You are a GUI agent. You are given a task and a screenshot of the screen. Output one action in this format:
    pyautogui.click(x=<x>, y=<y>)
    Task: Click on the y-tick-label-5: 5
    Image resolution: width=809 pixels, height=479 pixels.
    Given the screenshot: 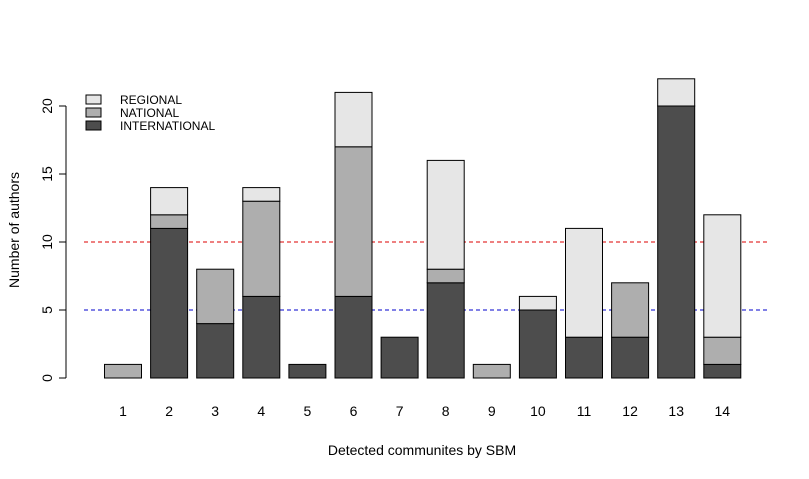 What is the action you would take?
    pyautogui.click(x=47, y=310)
    